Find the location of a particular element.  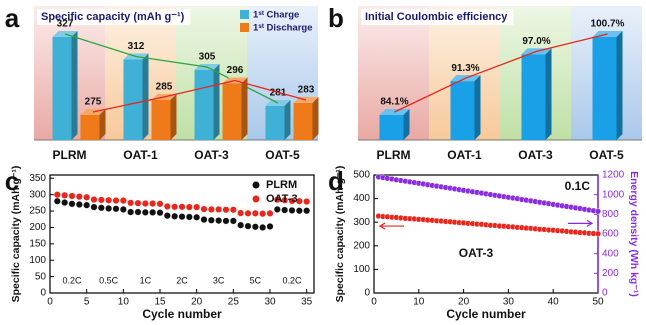

y2-tick-label: 400 is located at coordinates (610, 253).